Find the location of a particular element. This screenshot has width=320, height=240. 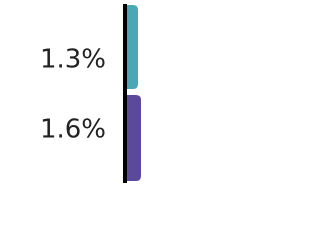

value-label: 1.3% is located at coordinates (73, 60).